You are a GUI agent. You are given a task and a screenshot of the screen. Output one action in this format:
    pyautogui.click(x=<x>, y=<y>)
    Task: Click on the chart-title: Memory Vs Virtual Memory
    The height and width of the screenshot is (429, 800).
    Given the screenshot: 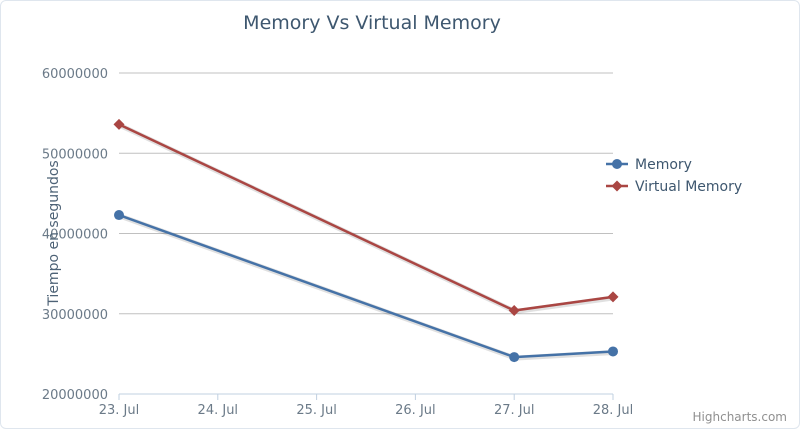 What is the action you would take?
    pyautogui.click(x=372, y=23)
    